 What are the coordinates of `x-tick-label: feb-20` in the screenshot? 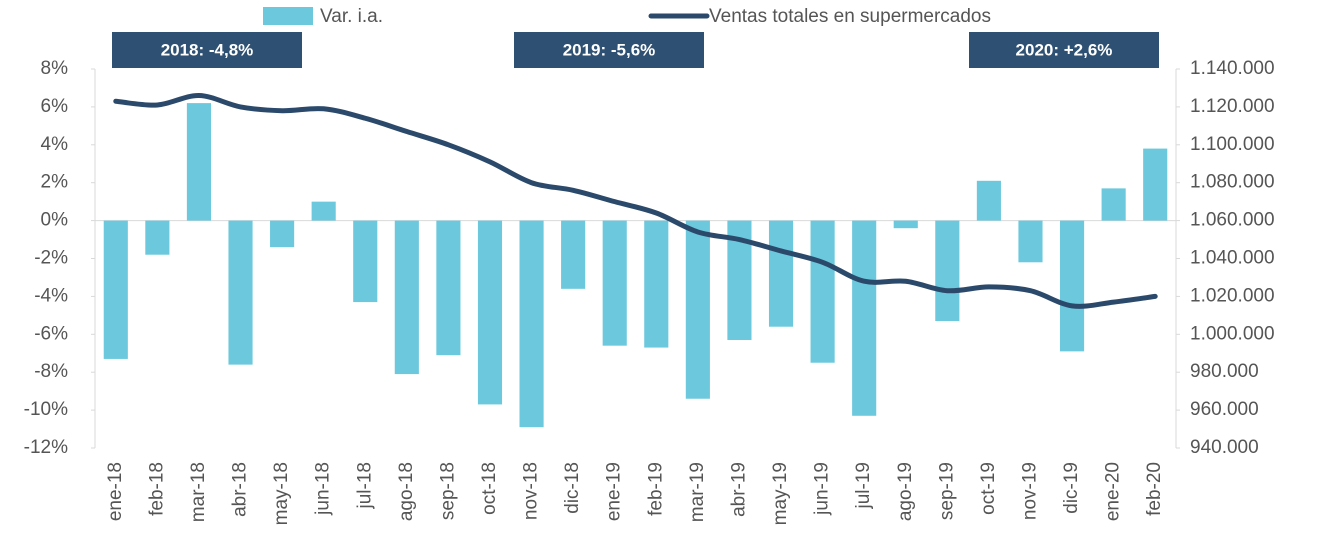 It's located at (1154, 489).